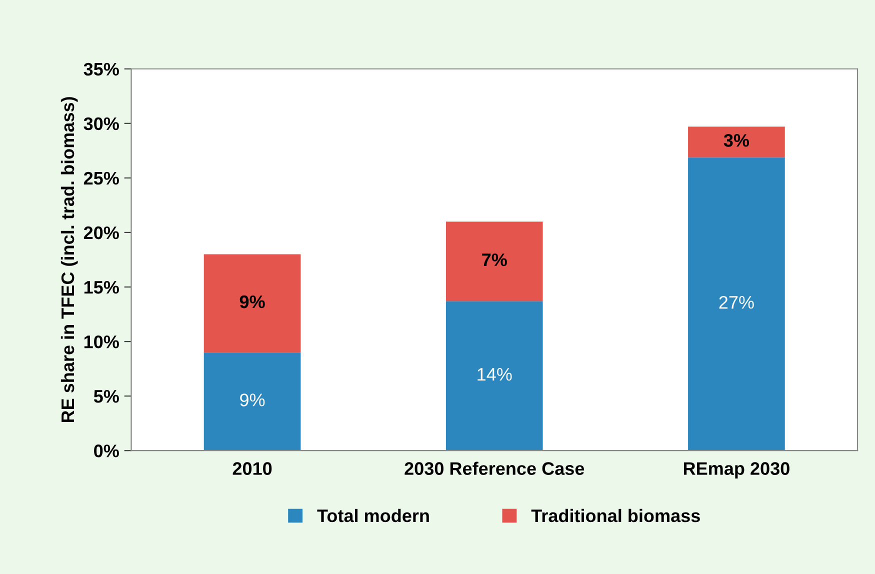 Image resolution: width=875 pixels, height=574 pixels. What do you see at coordinates (252, 468) in the screenshot?
I see `x-tick-label: 2010` at bounding box center [252, 468].